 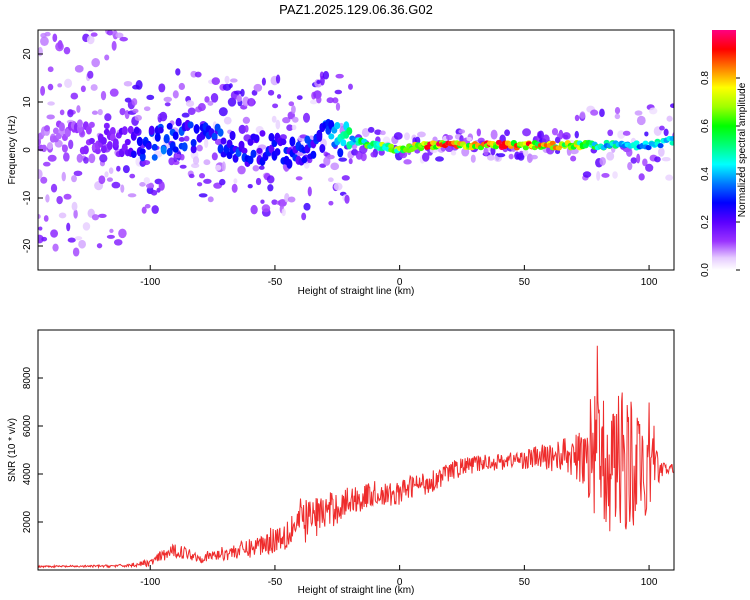 I want to click on snr-x-label: Height of straight line (km), so click(x=356, y=590).